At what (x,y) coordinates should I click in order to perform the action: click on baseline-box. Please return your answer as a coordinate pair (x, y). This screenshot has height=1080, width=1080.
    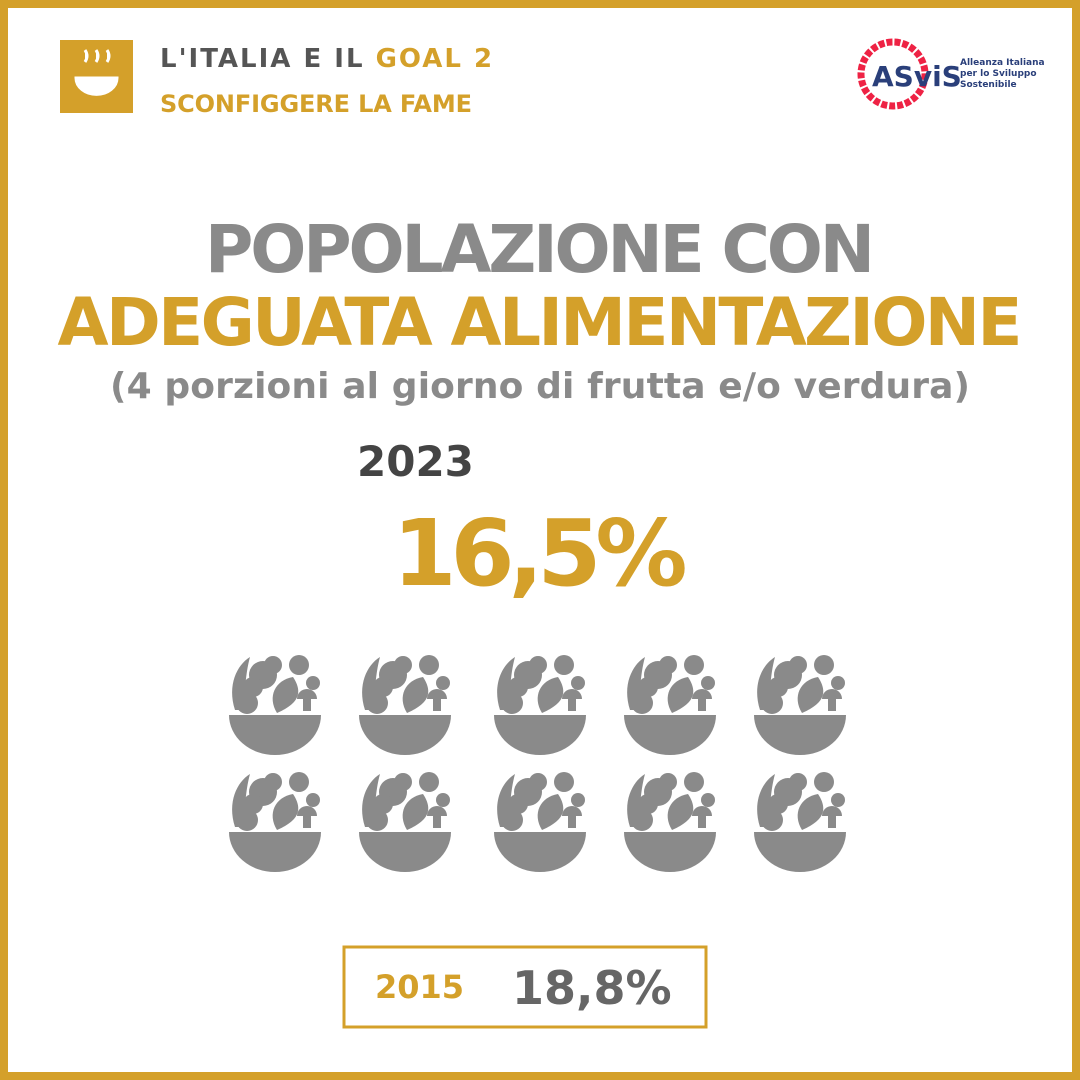
    Looking at the image, I should click on (525, 987).